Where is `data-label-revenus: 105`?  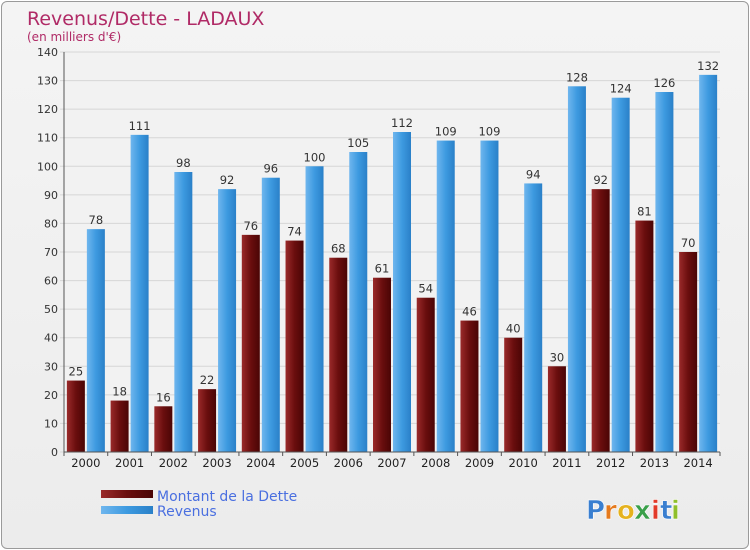
data-label-revenus: 105 is located at coordinates (358, 143).